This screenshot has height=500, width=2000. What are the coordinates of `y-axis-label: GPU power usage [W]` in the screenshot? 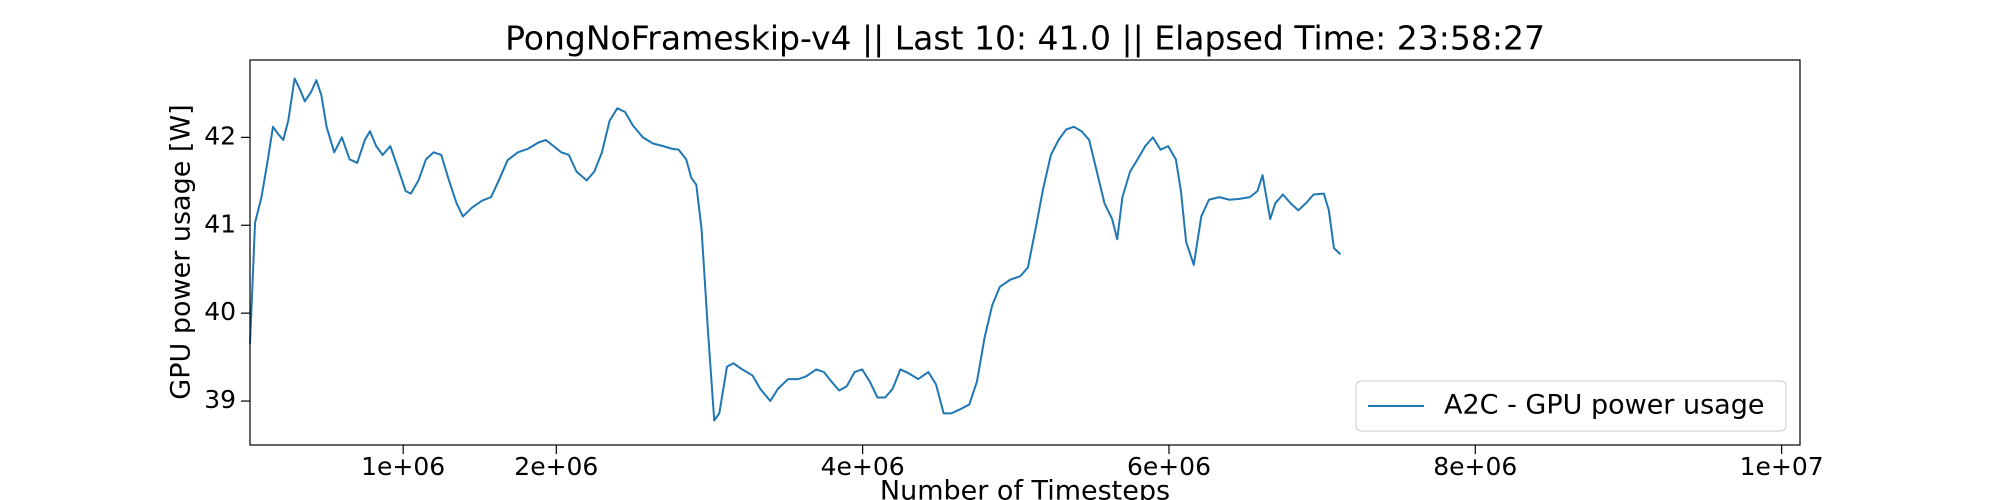 It's located at (181, 251).